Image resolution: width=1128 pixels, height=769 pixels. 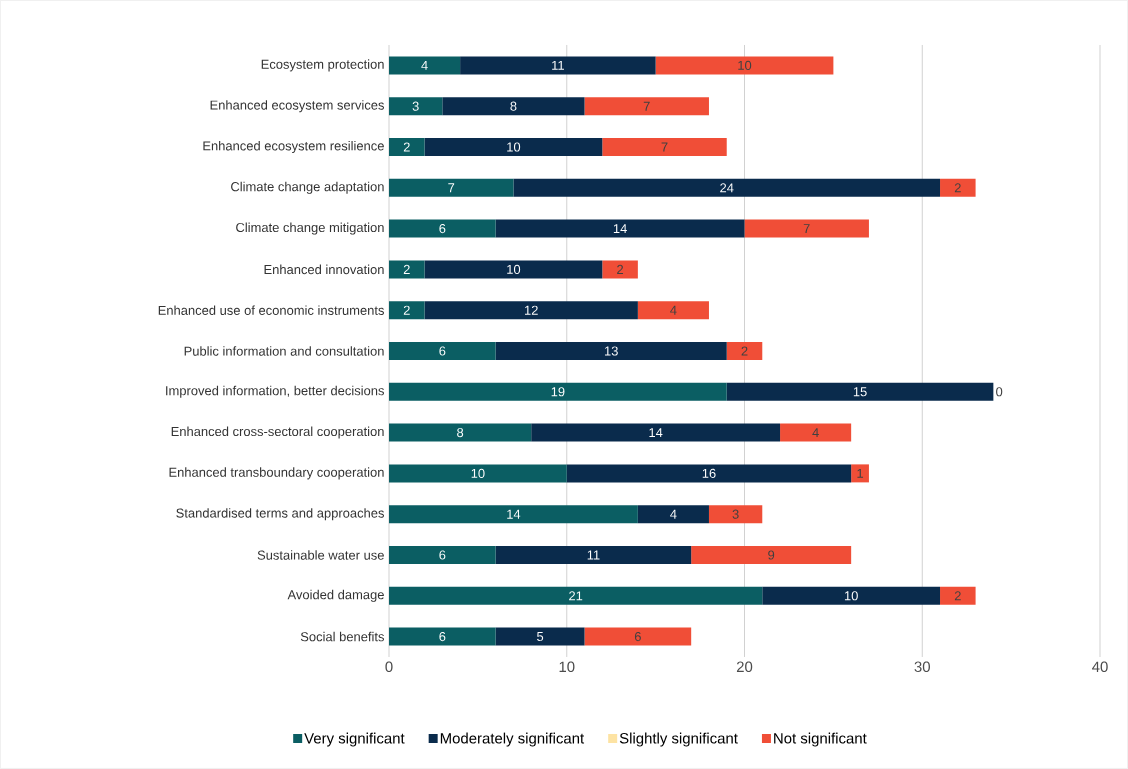 I want to click on x-tick-label: 30, so click(x=922, y=667).